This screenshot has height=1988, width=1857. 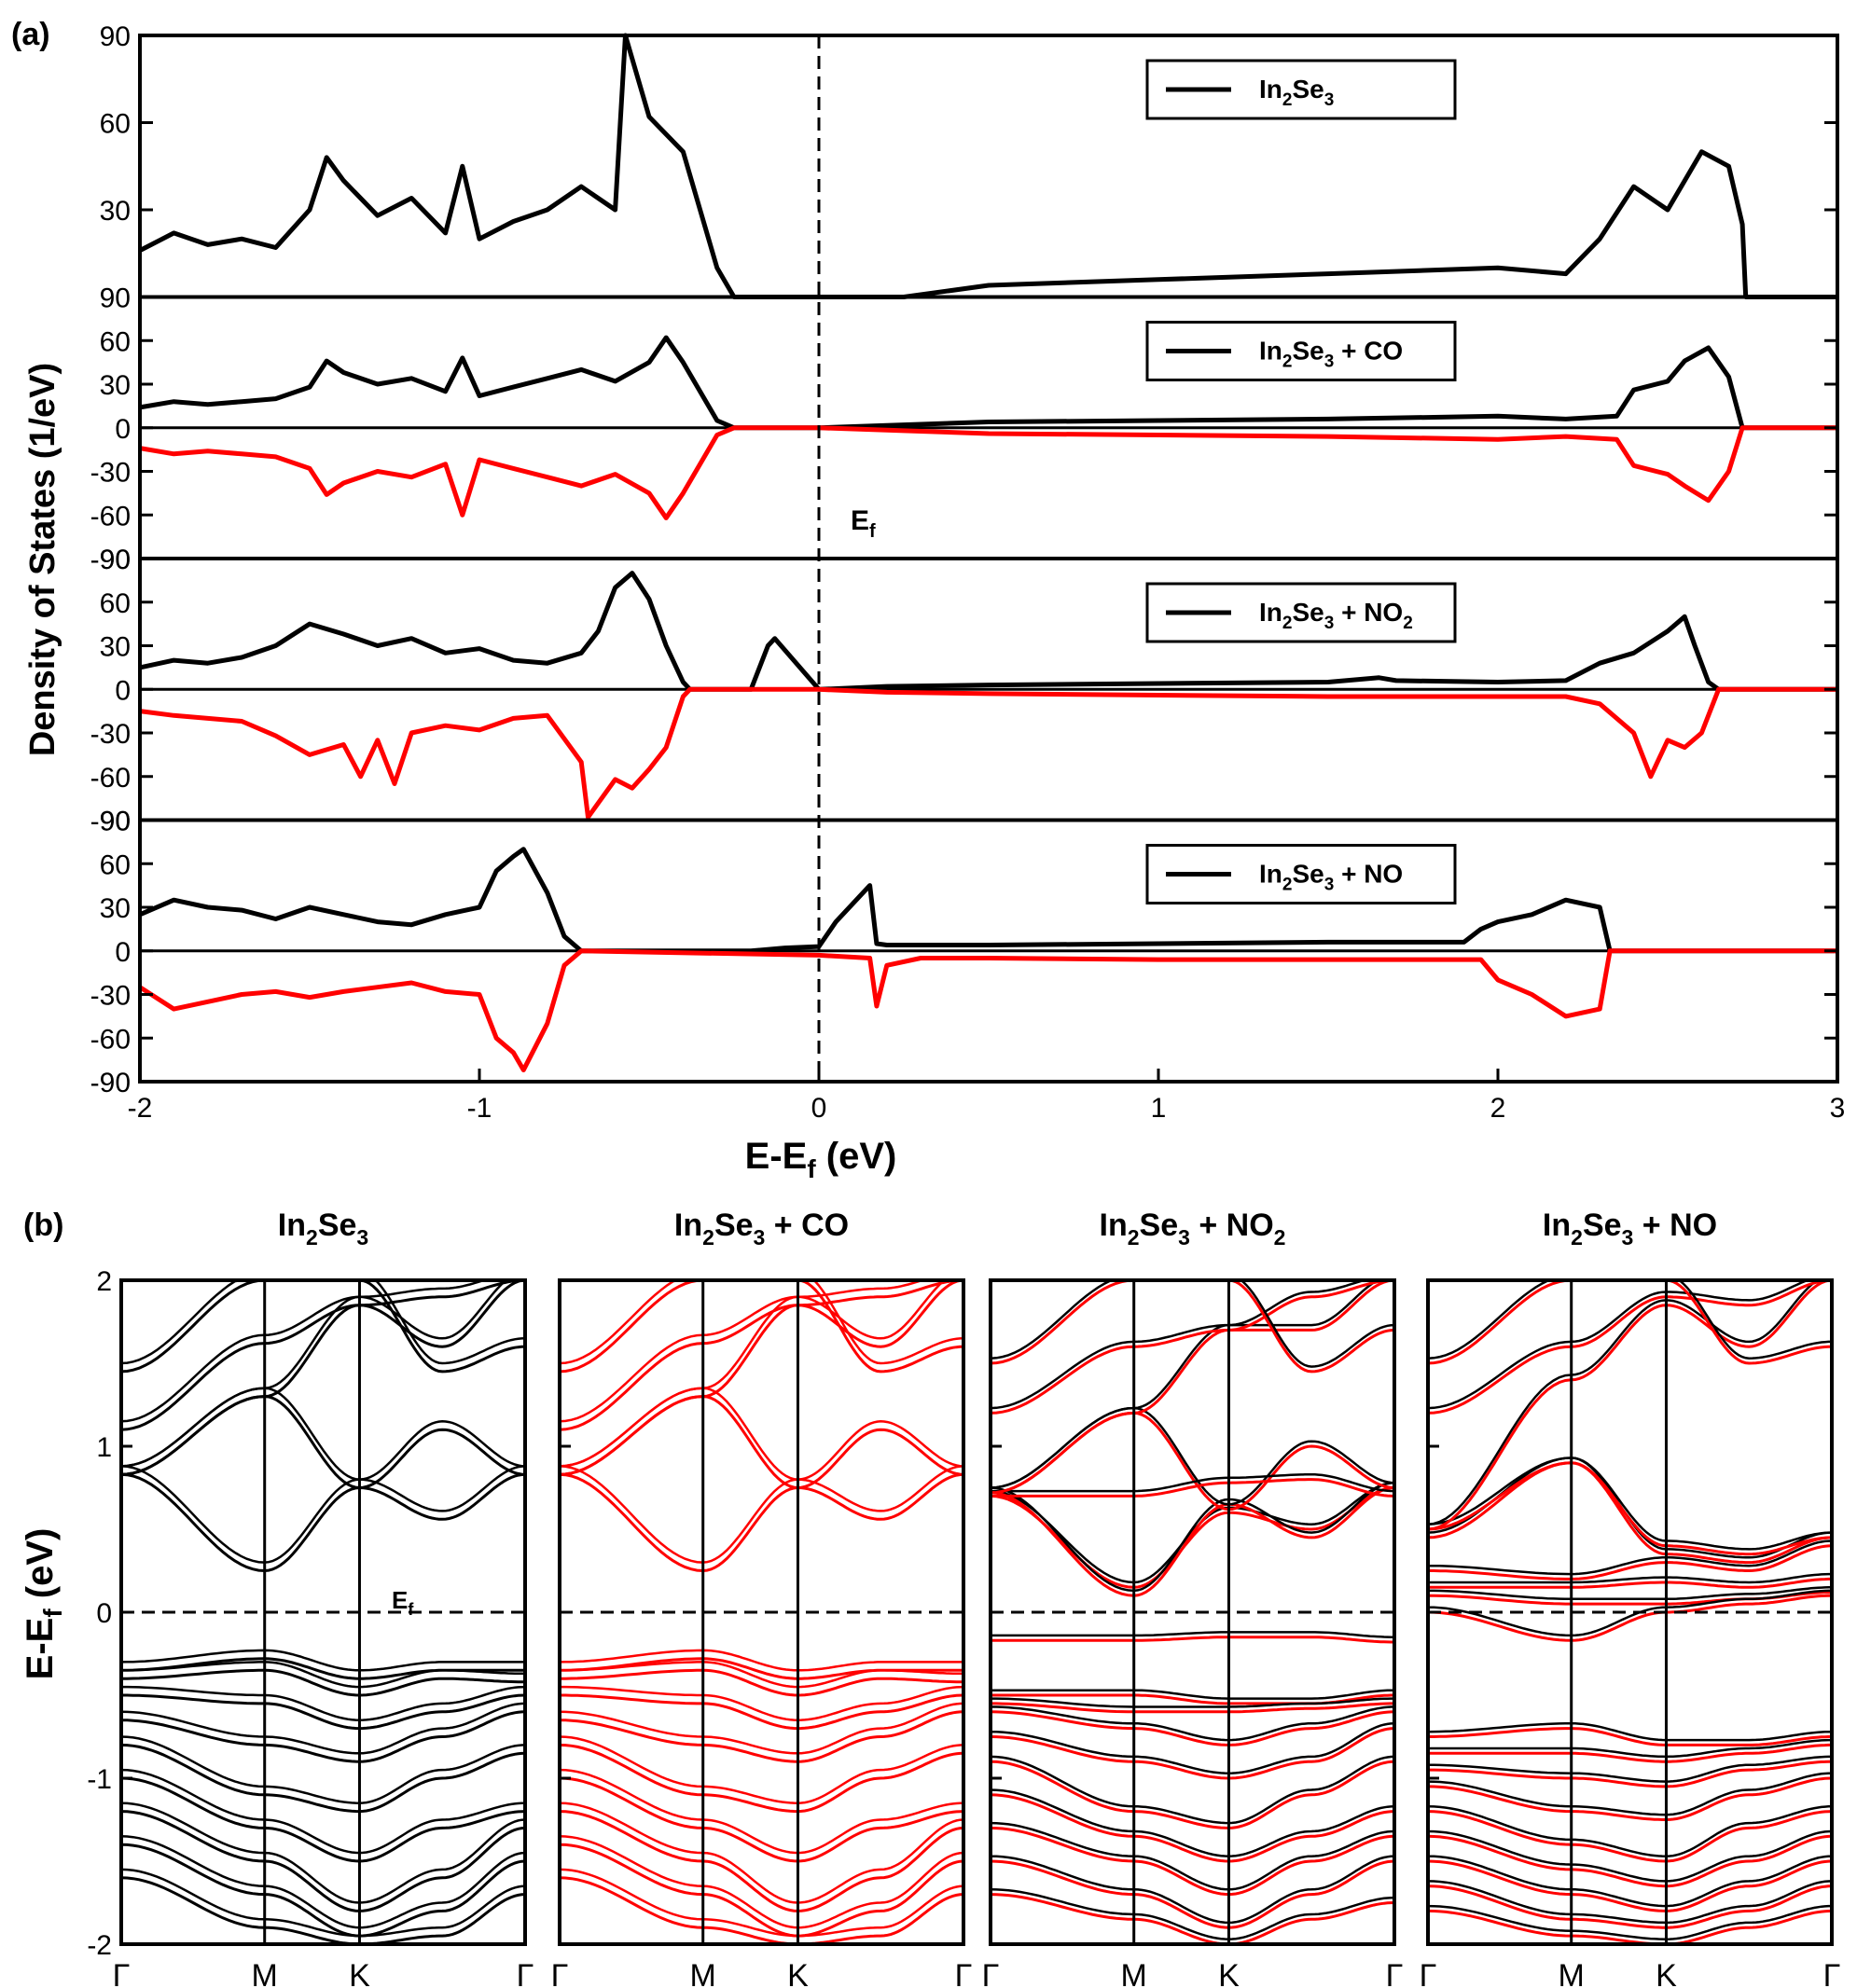 I want to click on band-title-suffix-sub: 2, so click(x=1280, y=1237).